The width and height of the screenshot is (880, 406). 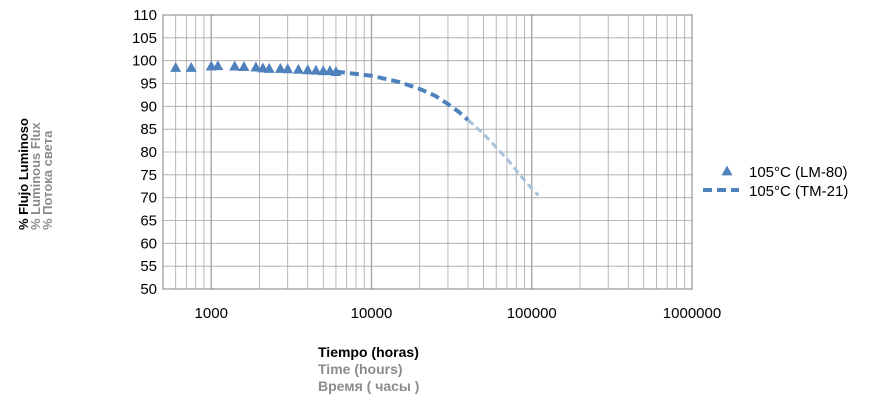 What do you see at coordinates (775, 182) in the screenshot?
I see `legend: 105°C (LM-80) 105°C (TM-21)` at bounding box center [775, 182].